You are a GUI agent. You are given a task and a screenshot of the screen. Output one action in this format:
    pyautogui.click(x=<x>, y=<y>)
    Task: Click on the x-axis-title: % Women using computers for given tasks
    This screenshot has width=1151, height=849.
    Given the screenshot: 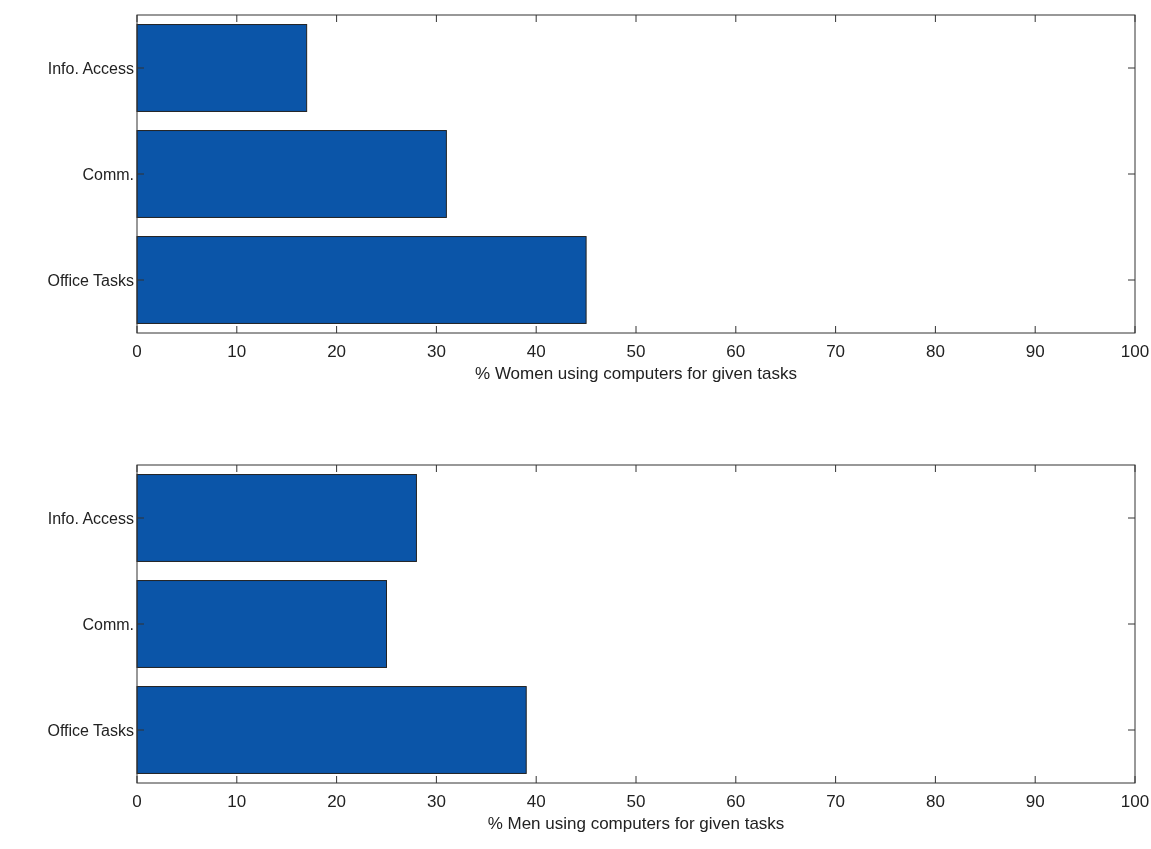 What is the action you would take?
    pyautogui.click(x=636, y=373)
    